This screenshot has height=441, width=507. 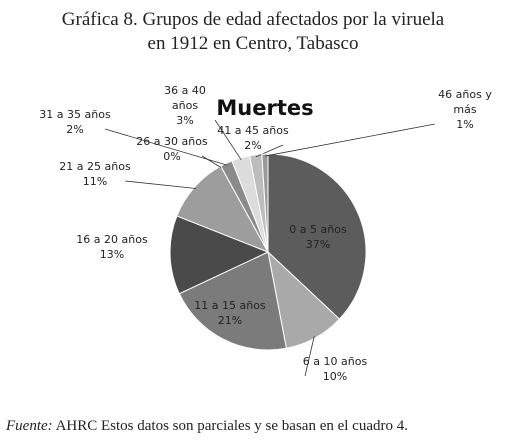 What do you see at coordinates (335, 361) in the screenshot?
I see `slice-label: 6 a 10 años` at bounding box center [335, 361].